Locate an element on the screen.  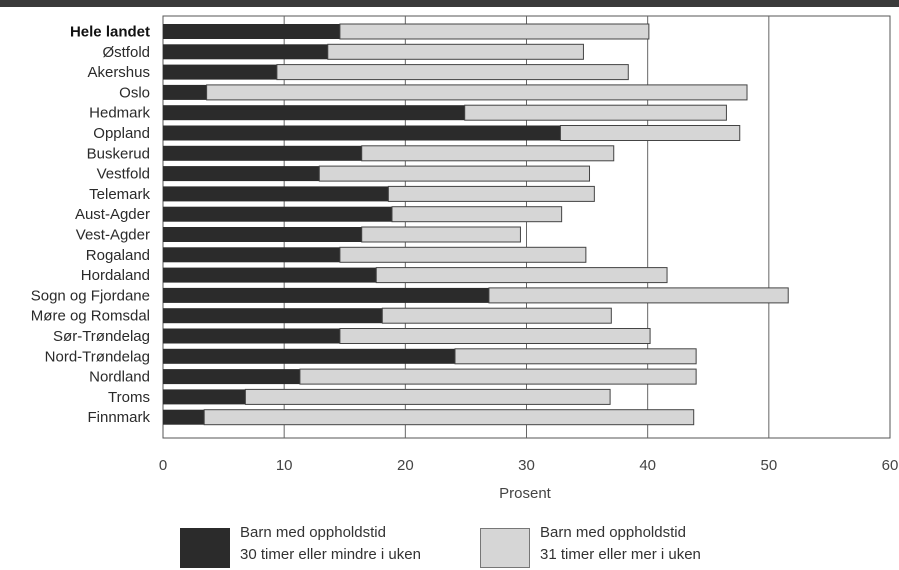
category-label: Vestfold is located at coordinates (123, 174).